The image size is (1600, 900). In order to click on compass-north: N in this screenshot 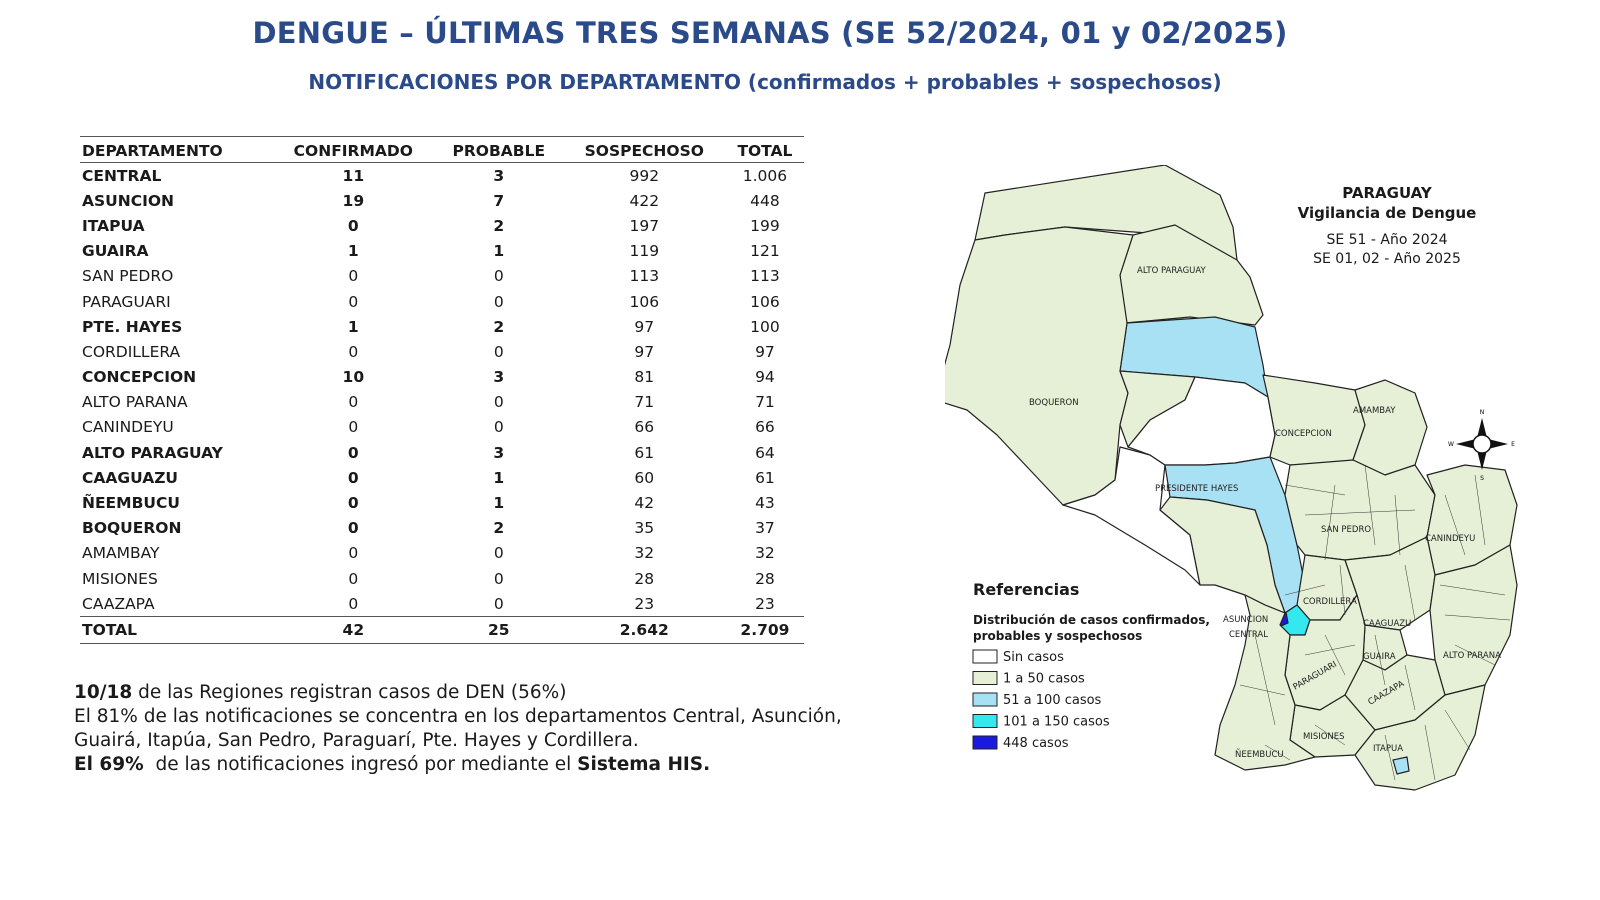, I will do `click(1482, 412)`.